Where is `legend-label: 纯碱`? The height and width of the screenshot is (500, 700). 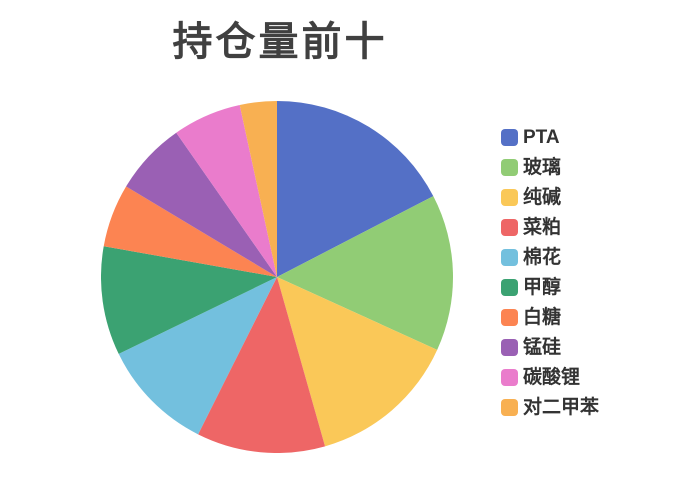
legend-label: 纯碱 is located at coordinates (542, 197).